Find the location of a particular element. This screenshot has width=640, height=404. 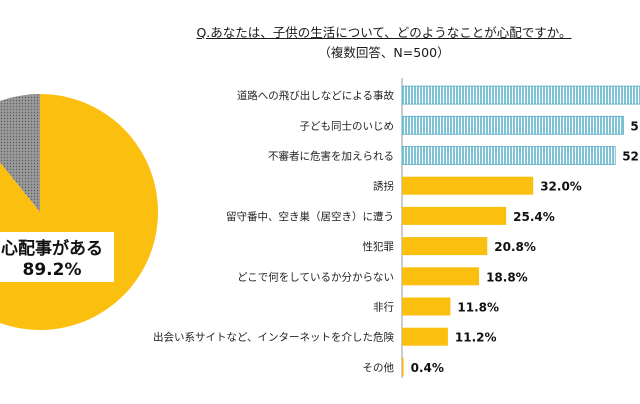

pie-slice-other is located at coordinates (20, 153).